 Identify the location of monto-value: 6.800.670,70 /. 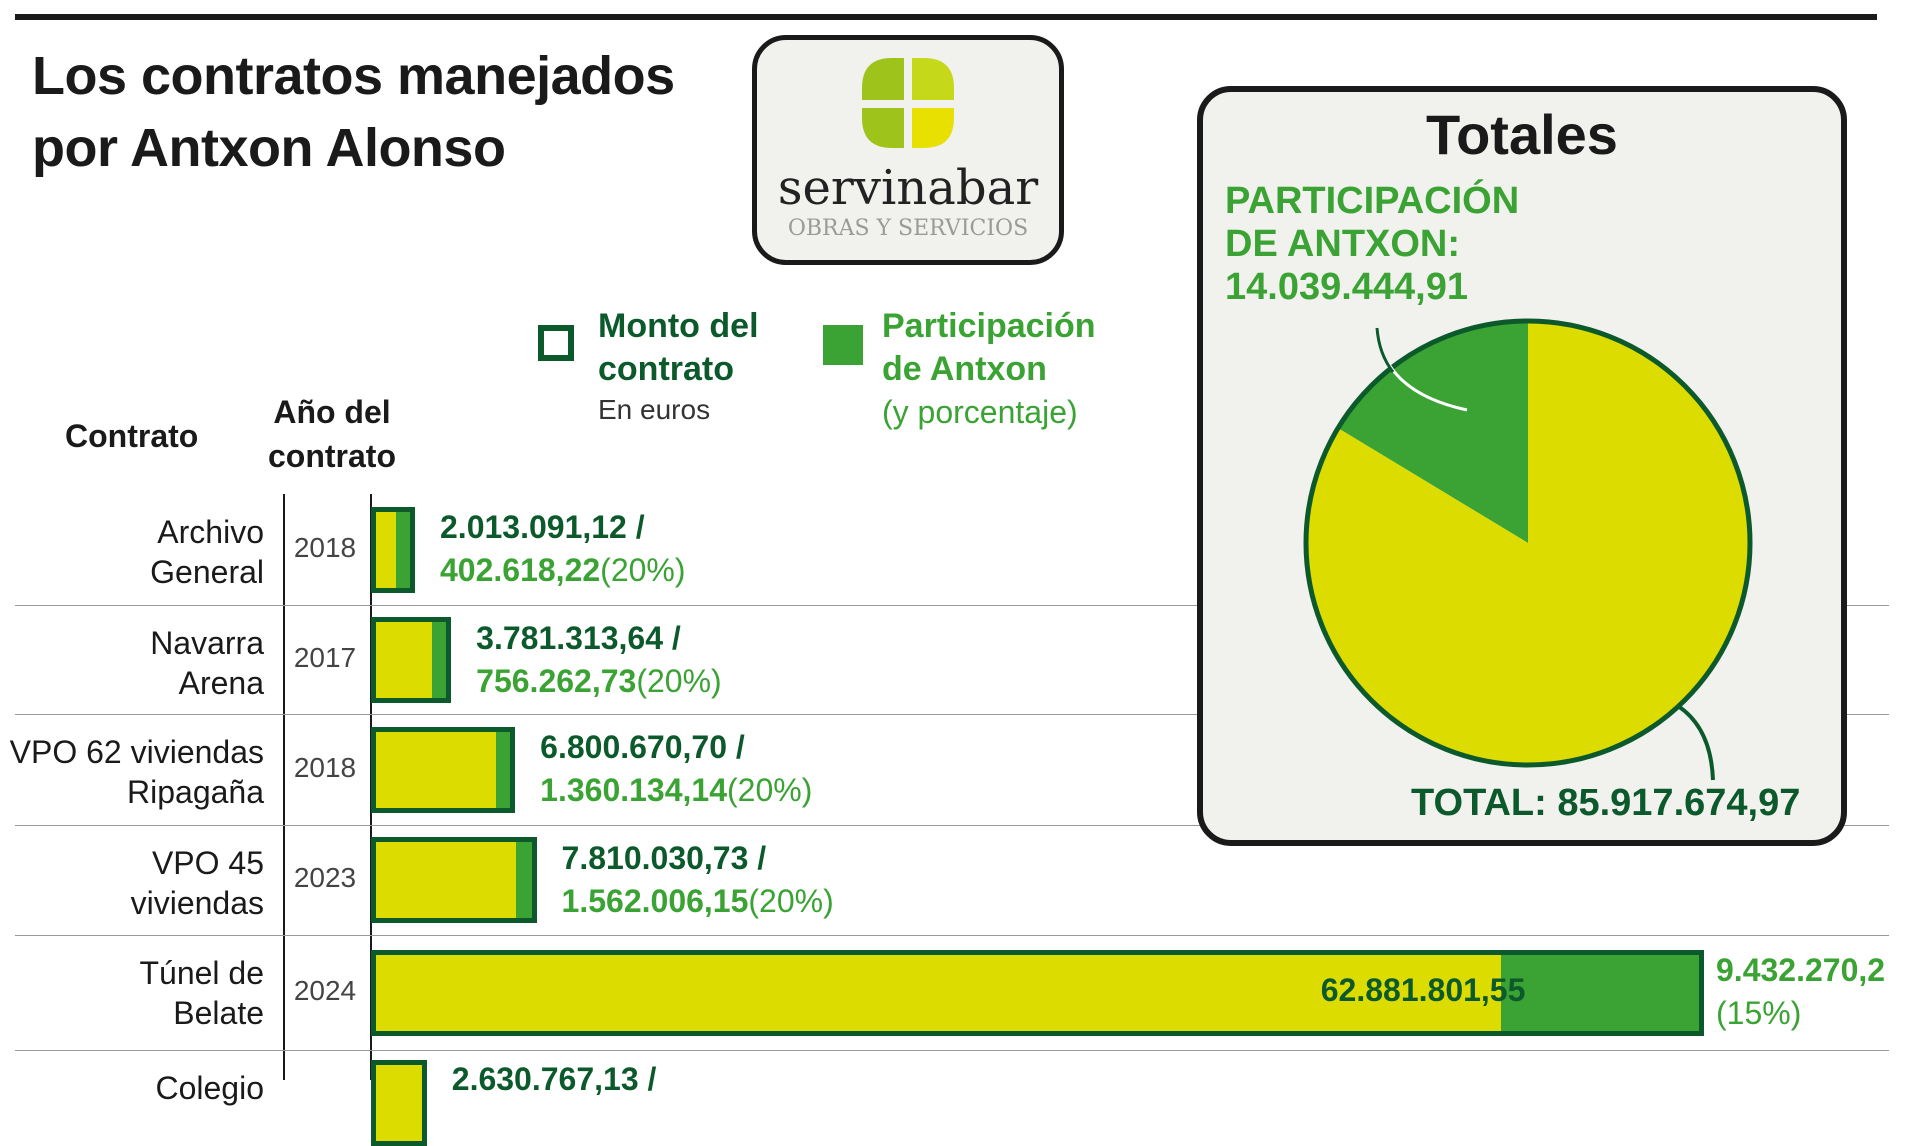
(642, 747).